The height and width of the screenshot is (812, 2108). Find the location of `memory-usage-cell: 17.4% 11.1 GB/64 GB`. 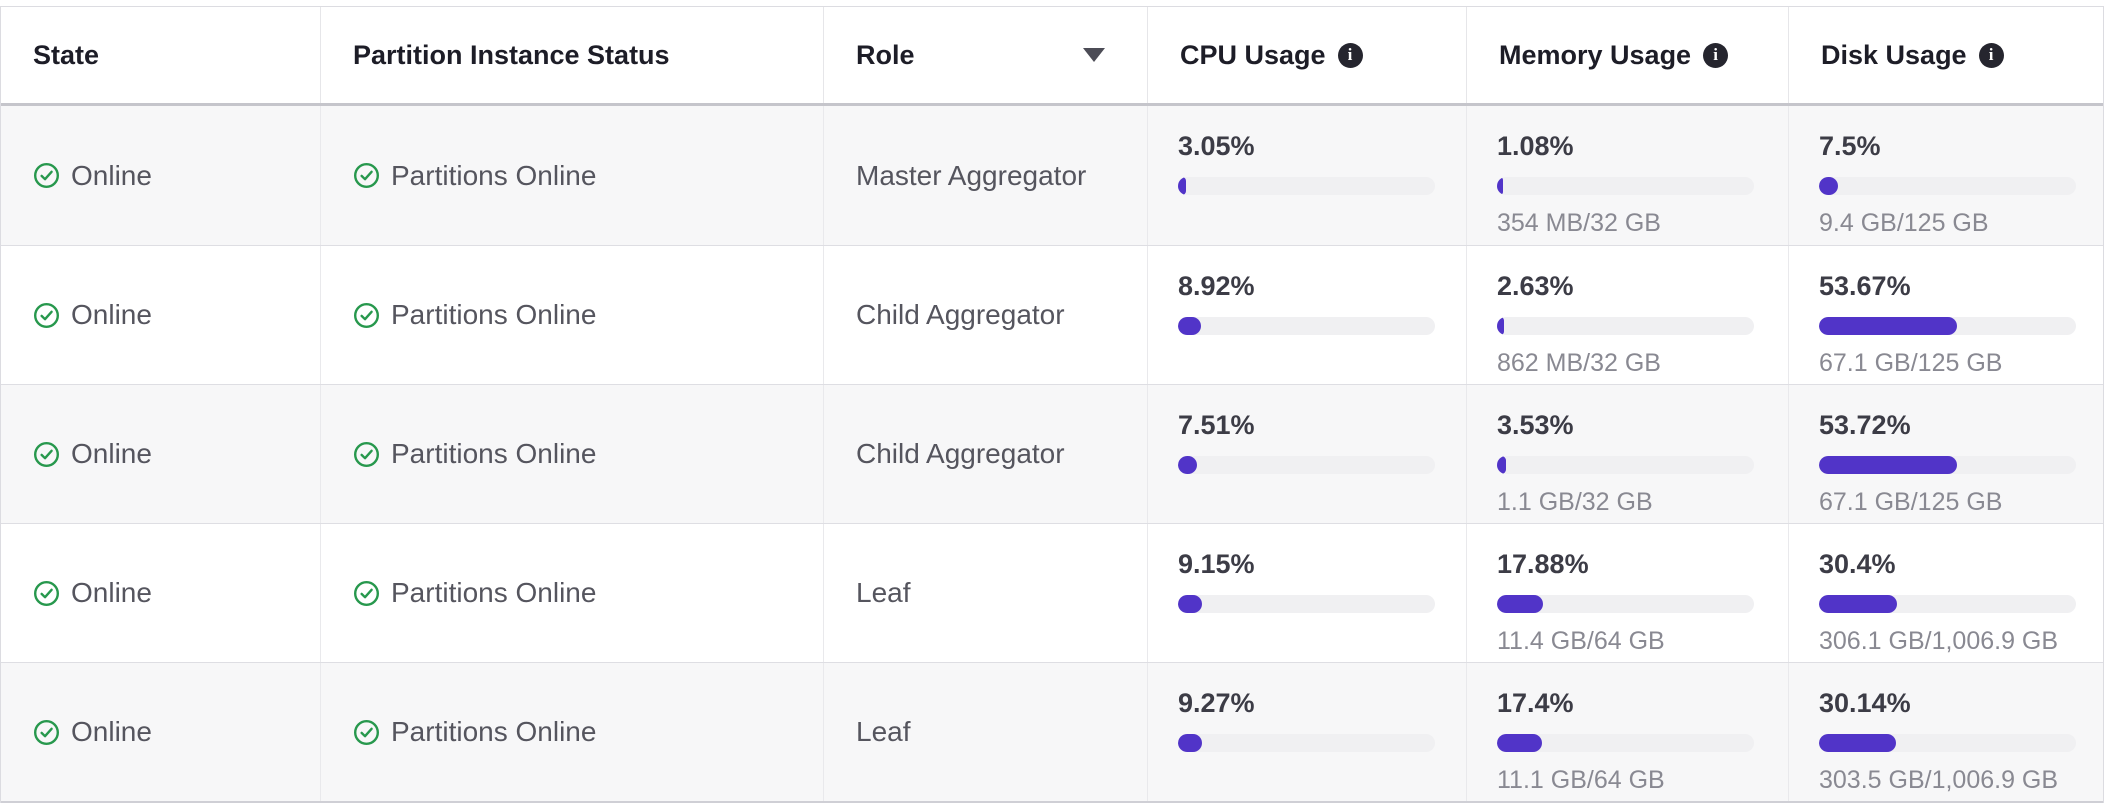

memory-usage-cell: 17.4% 11.1 GB/64 GB is located at coordinates (1628, 732).